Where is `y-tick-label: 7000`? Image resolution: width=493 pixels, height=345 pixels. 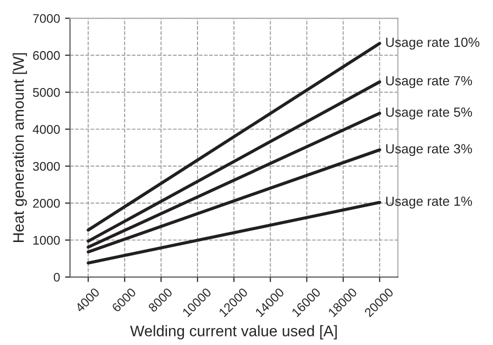 y-tick-label: 7000 is located at coordinates (46, 18).